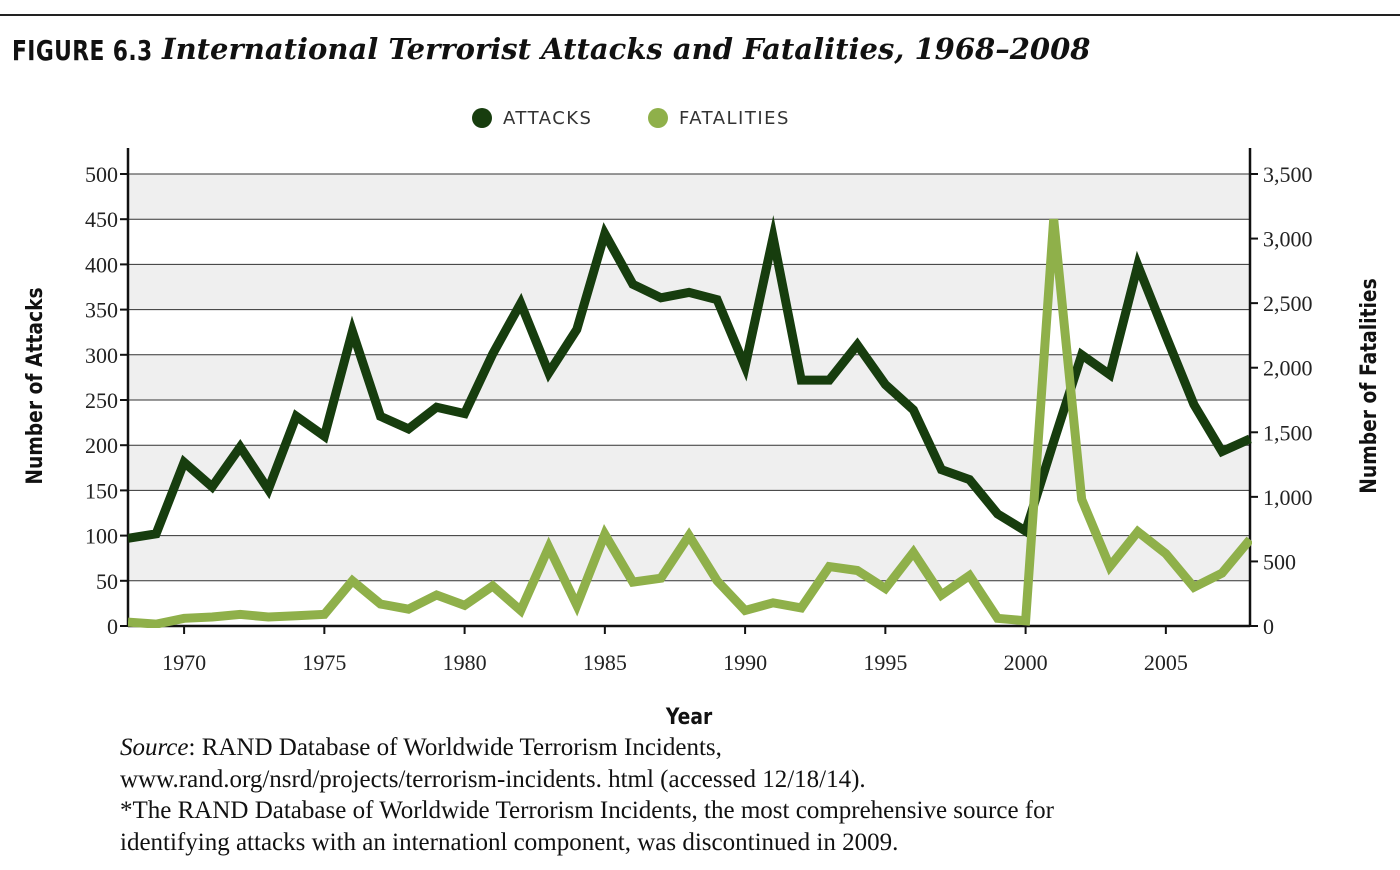 This screenshot has width=1400, height=870. Describe the element at coordinates (1288, 497) in the screenshot. I see `y2-tick-label: 1,000` at that location.